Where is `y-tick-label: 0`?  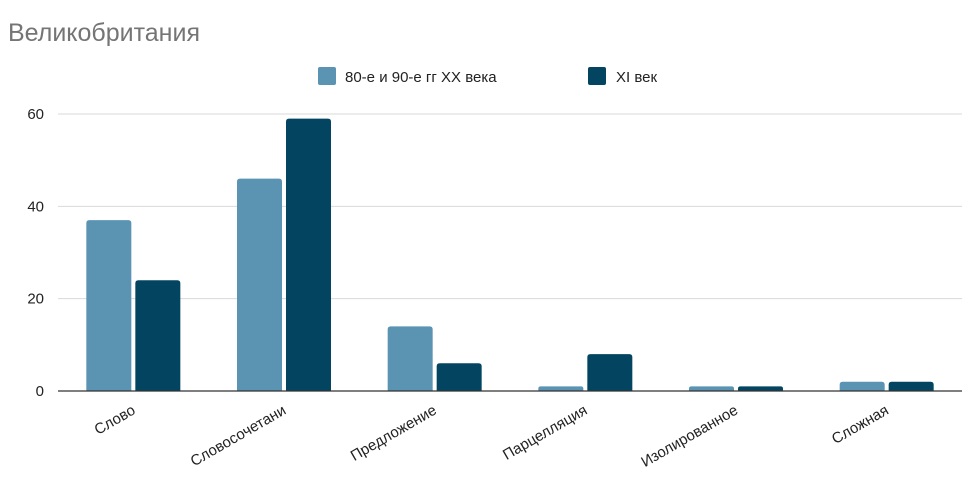 y-tick-label: 0 is located at coordinates (40, 391).